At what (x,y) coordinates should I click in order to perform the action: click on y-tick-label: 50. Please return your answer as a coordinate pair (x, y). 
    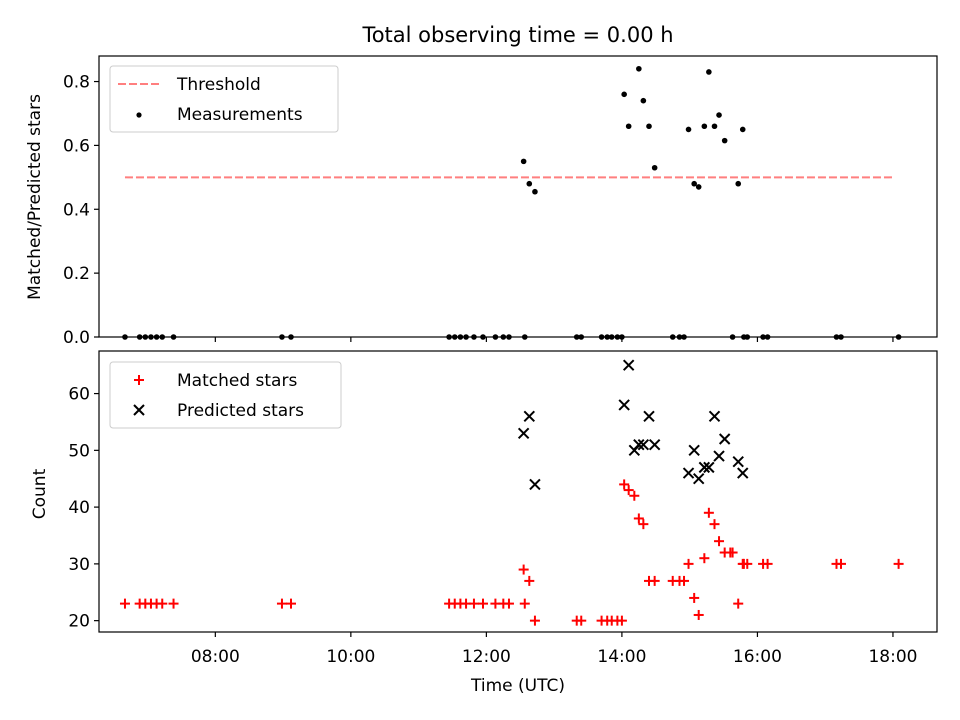
    Looking at the image, I should click on (79, 451).